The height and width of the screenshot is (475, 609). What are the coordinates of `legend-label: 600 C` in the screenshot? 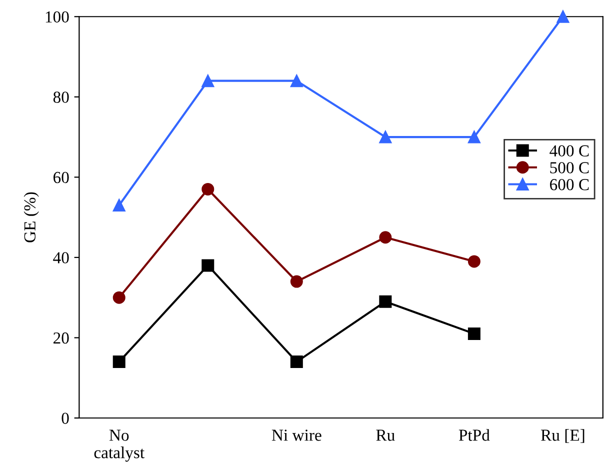 It's located at (569, 184).